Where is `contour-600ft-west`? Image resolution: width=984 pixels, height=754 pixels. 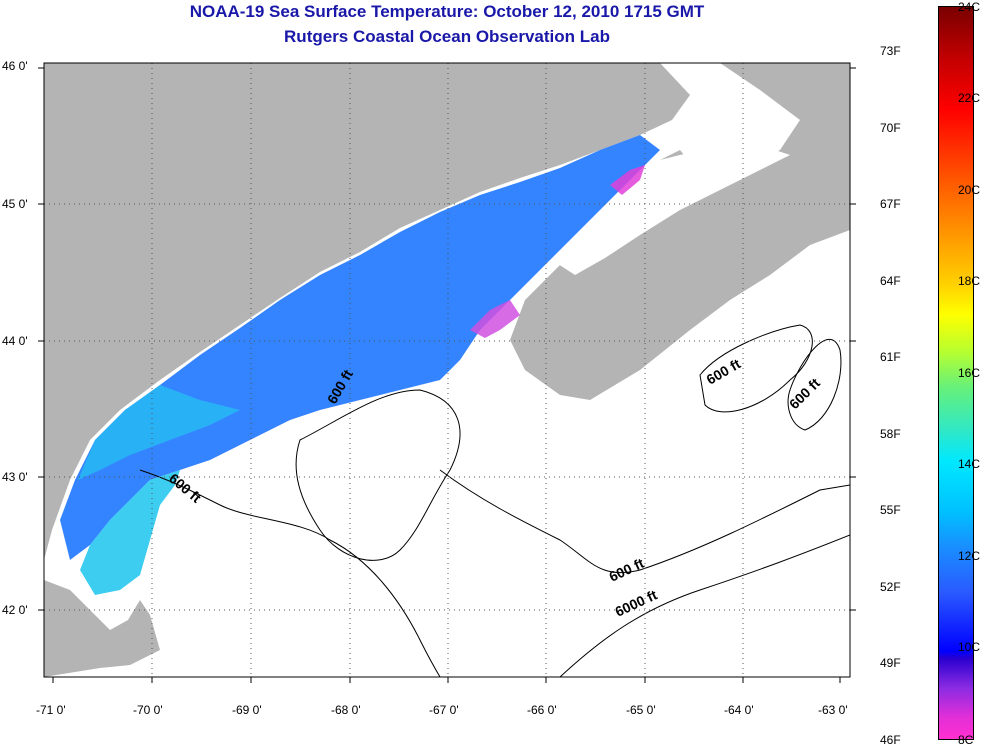 contour-600ft-west is located at coordinates (290, 573).